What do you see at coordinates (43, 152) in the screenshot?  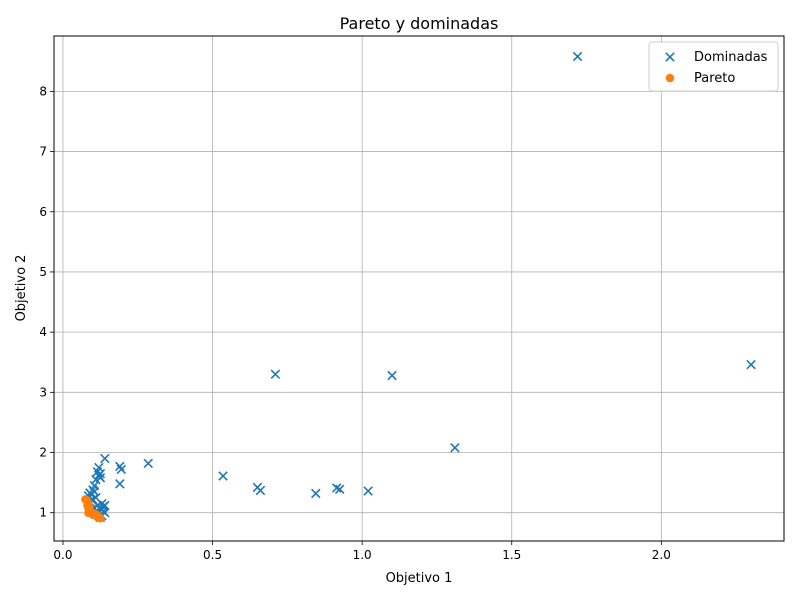 I see `y-tick-label: 7` at bounding box center [43, 152].